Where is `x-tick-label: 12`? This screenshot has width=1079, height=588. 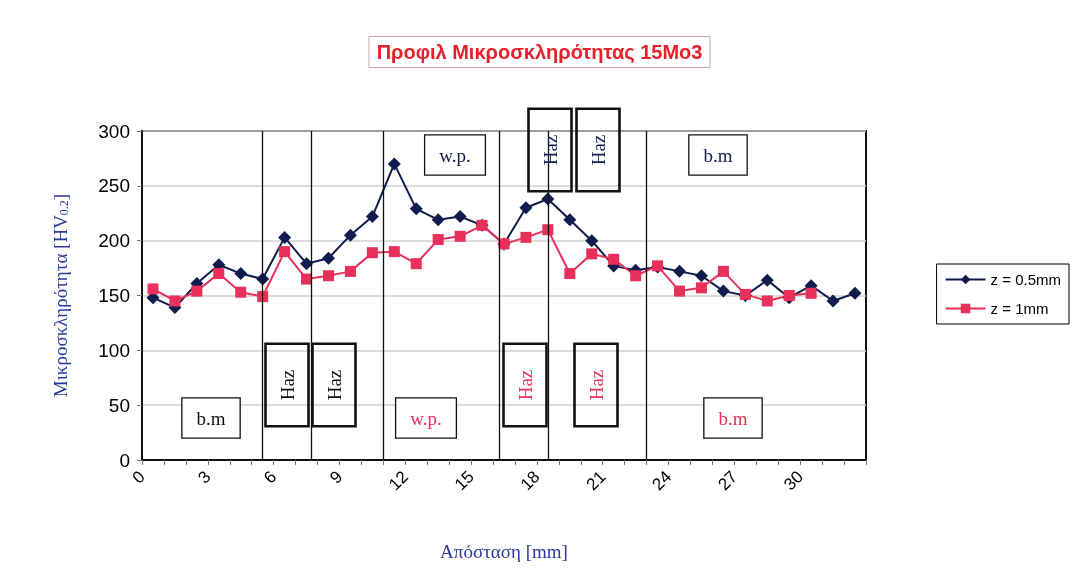 x-tick-label: 12 is located at coordinates (398, 481).